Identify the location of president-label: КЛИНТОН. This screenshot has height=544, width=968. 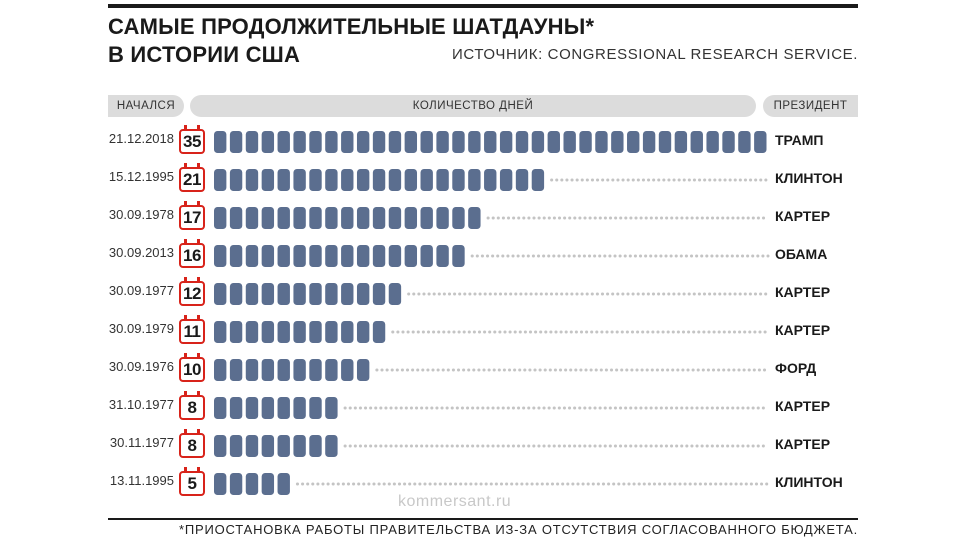
(809, 178).